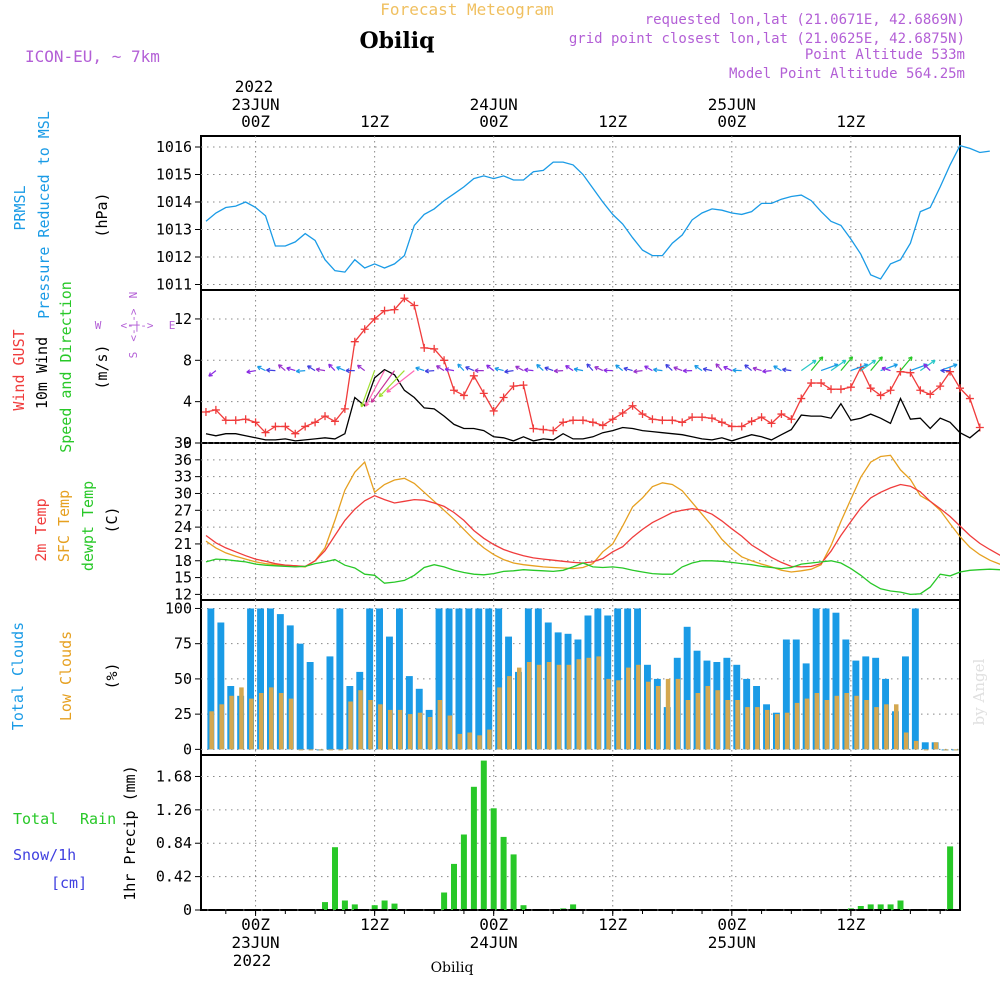  What do you see at coordinates (254, 86) in the screenshot?
I see `top-year-label: 2022` at bounding box center [254, 86].